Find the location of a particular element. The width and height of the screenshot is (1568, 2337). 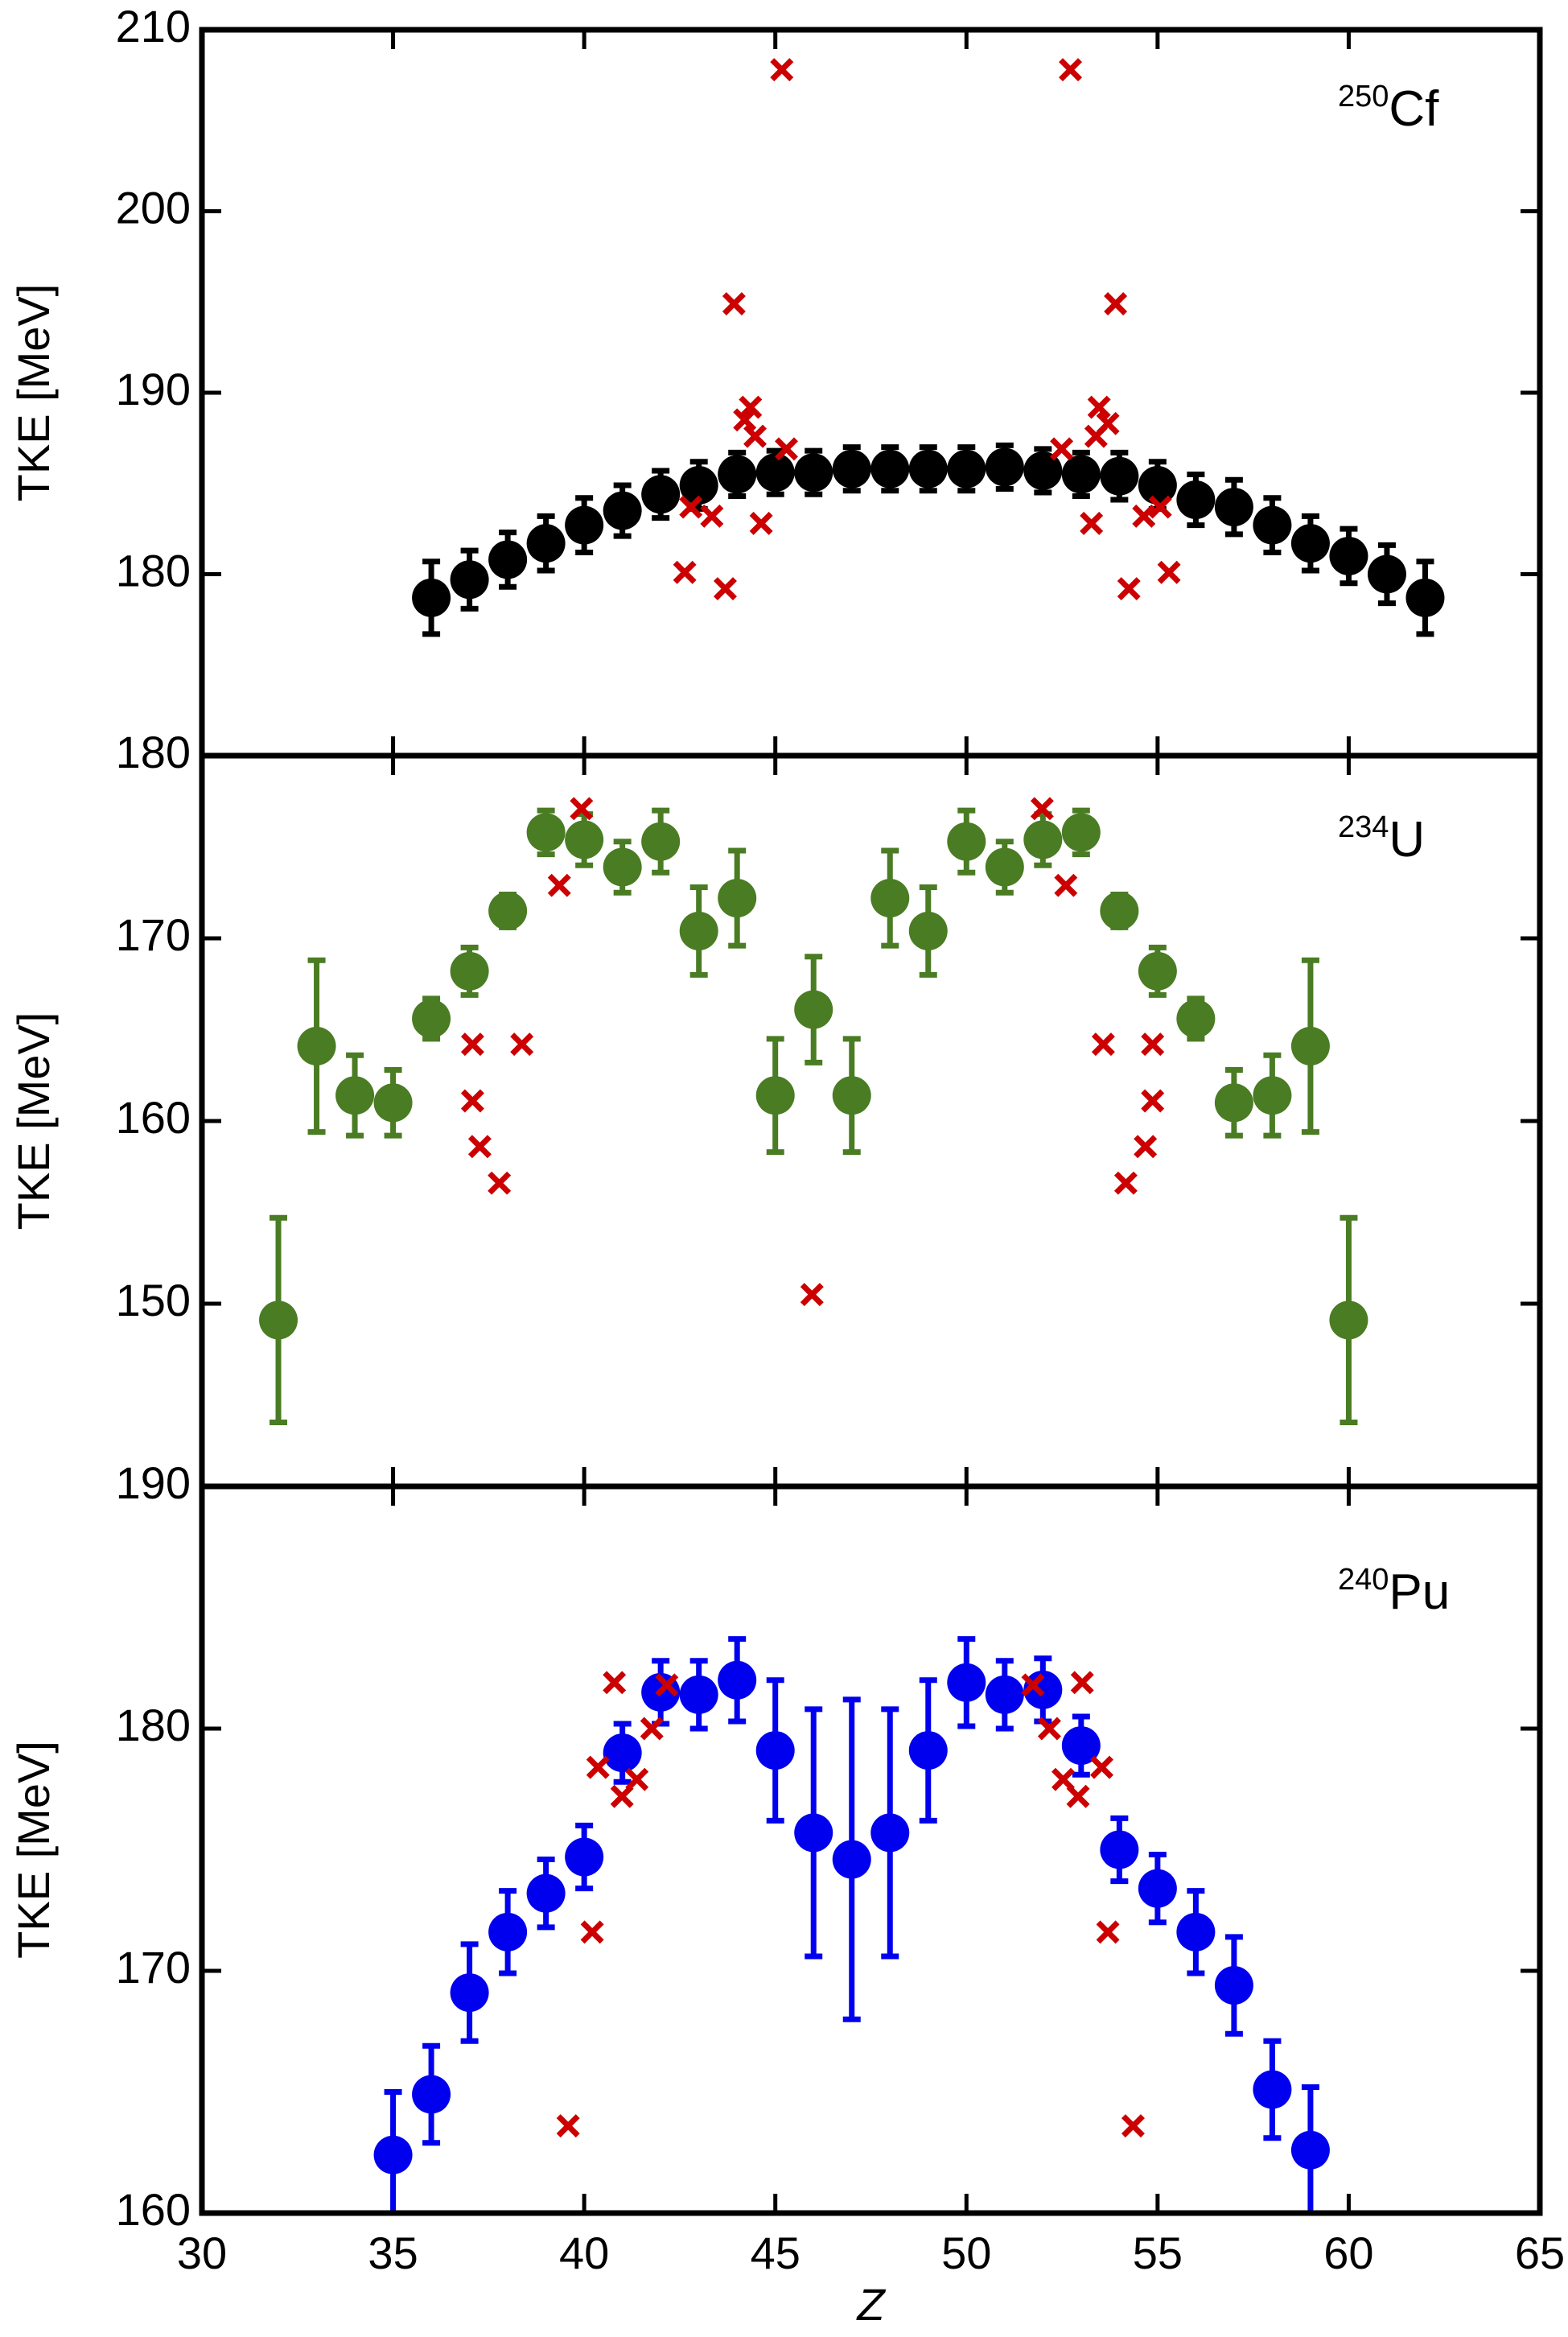

y-tick-label: 150 is located at coordinates (153, 1300).